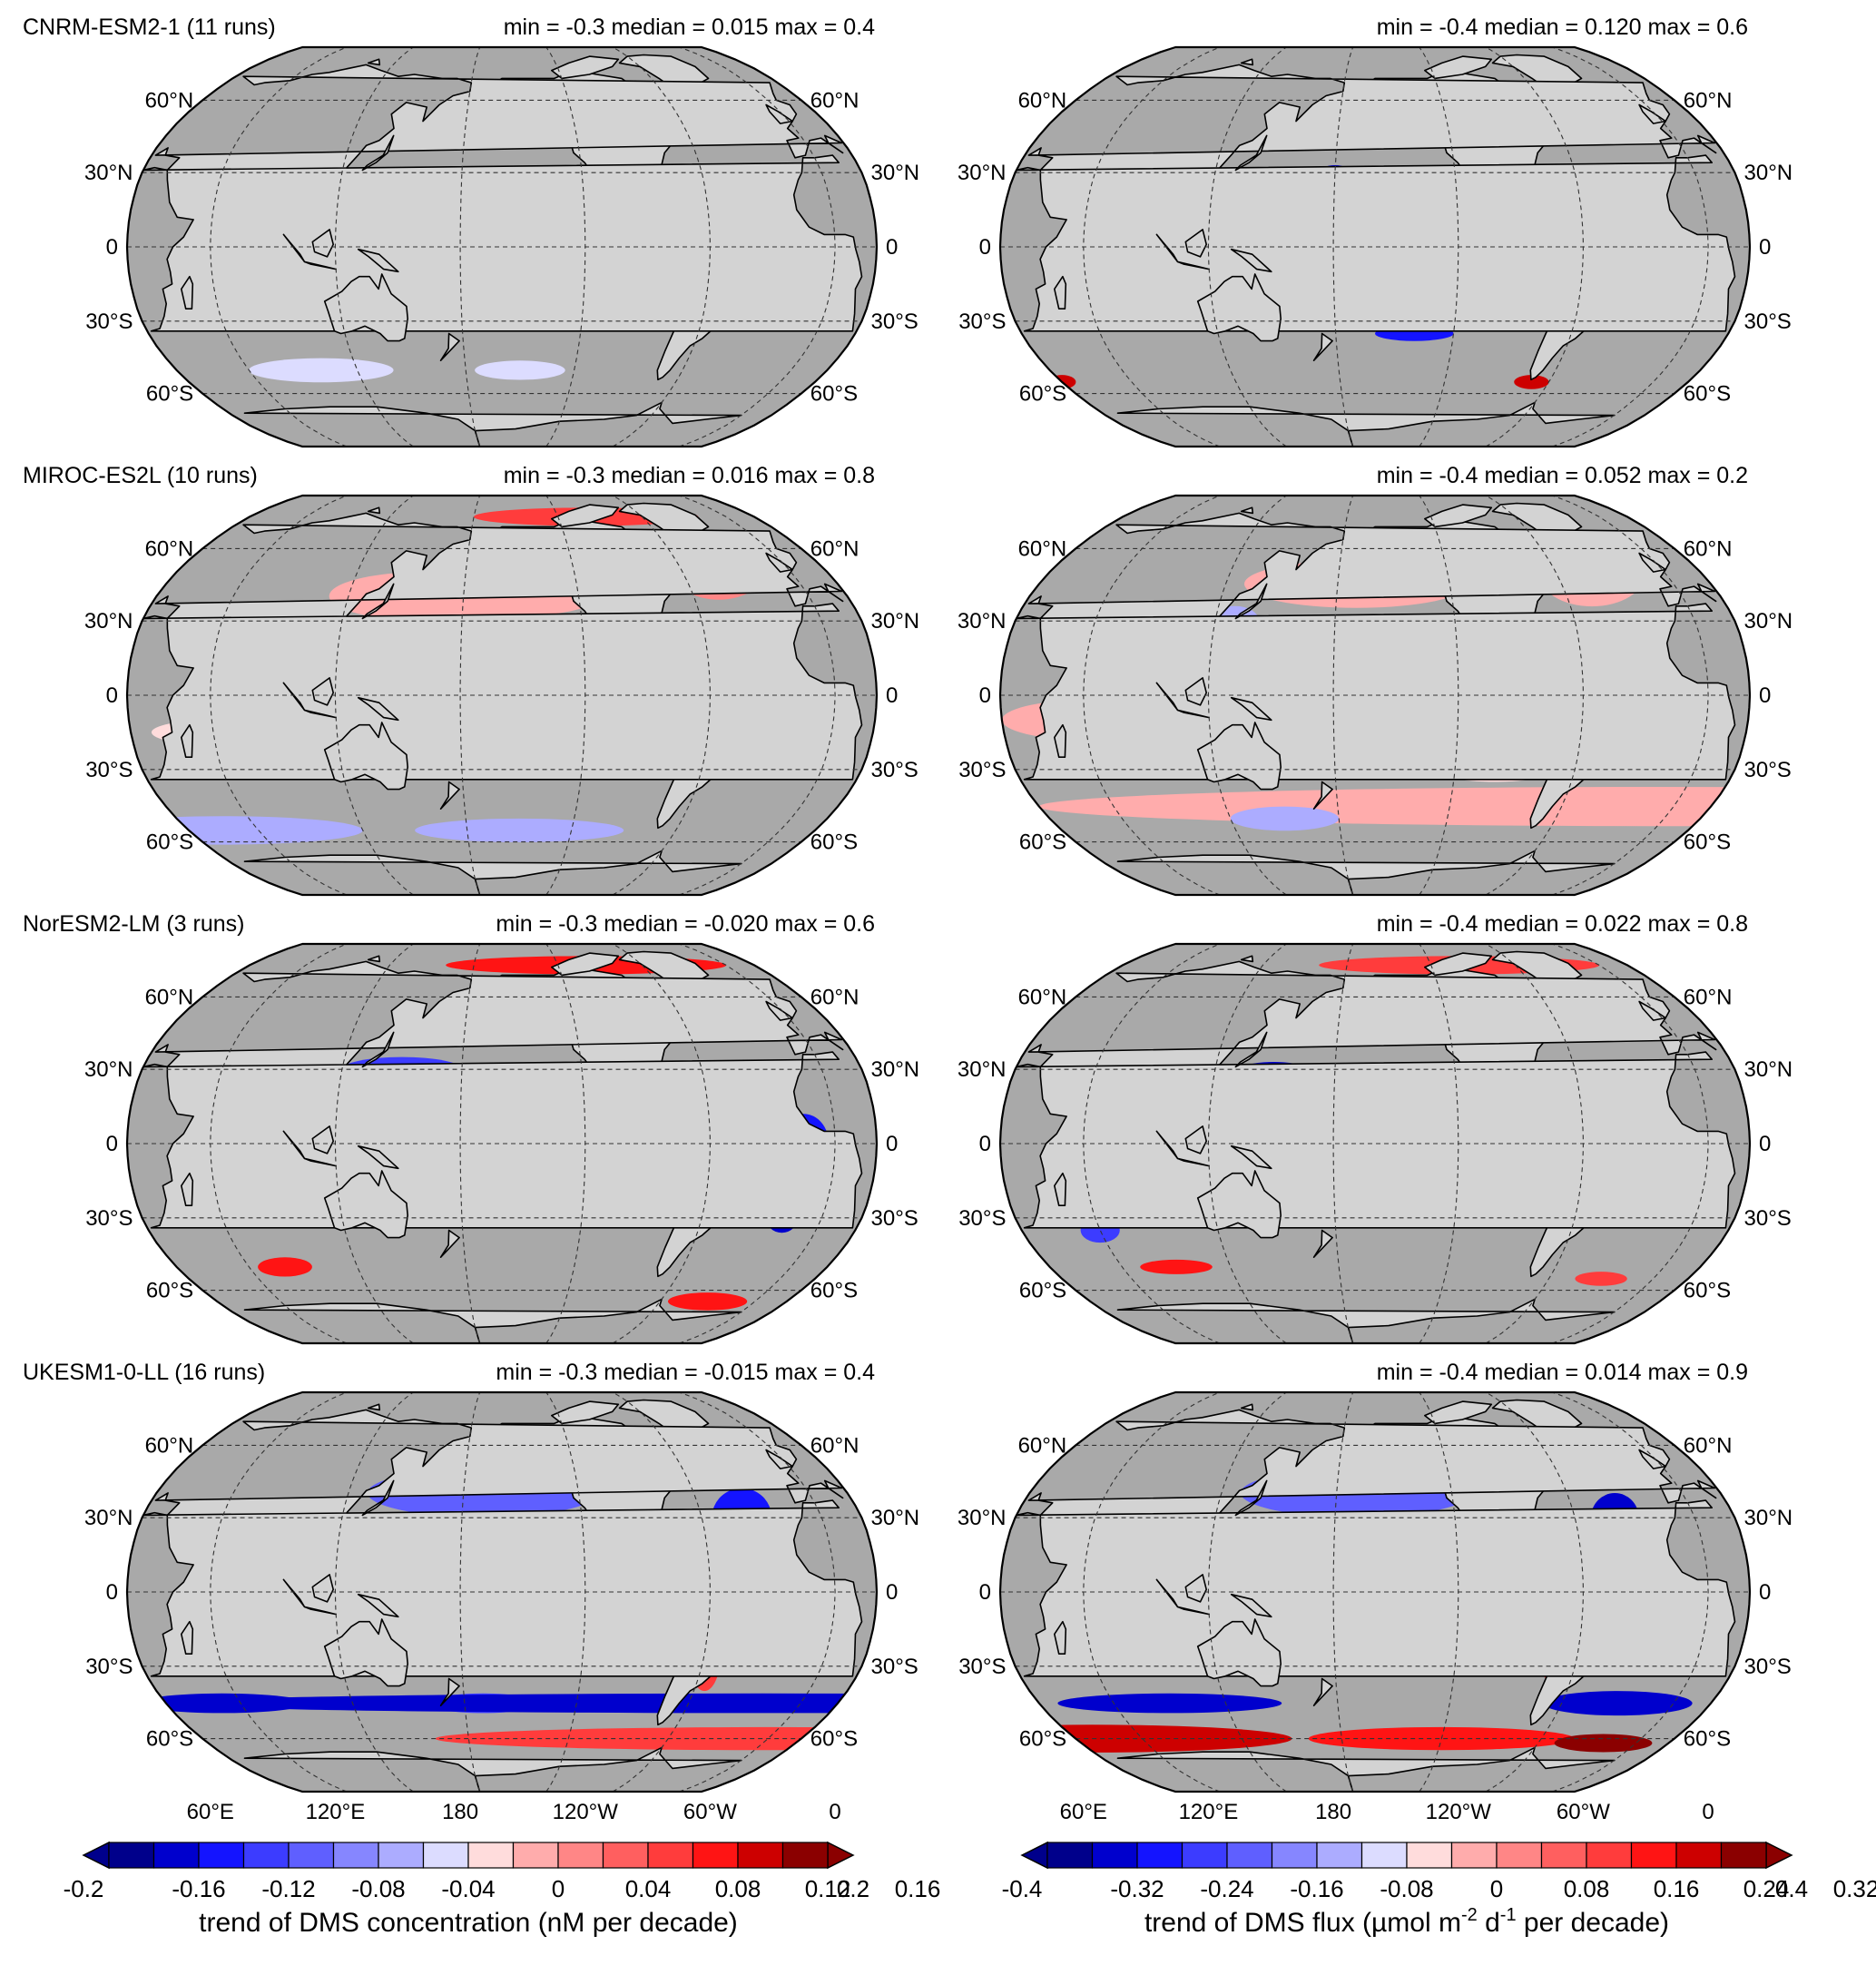 This screenshot has height=1965, width=1876. I want to click on panel-statistics: min = -0.4 median = 0.120 max = 0.6, so click(1563, 27).